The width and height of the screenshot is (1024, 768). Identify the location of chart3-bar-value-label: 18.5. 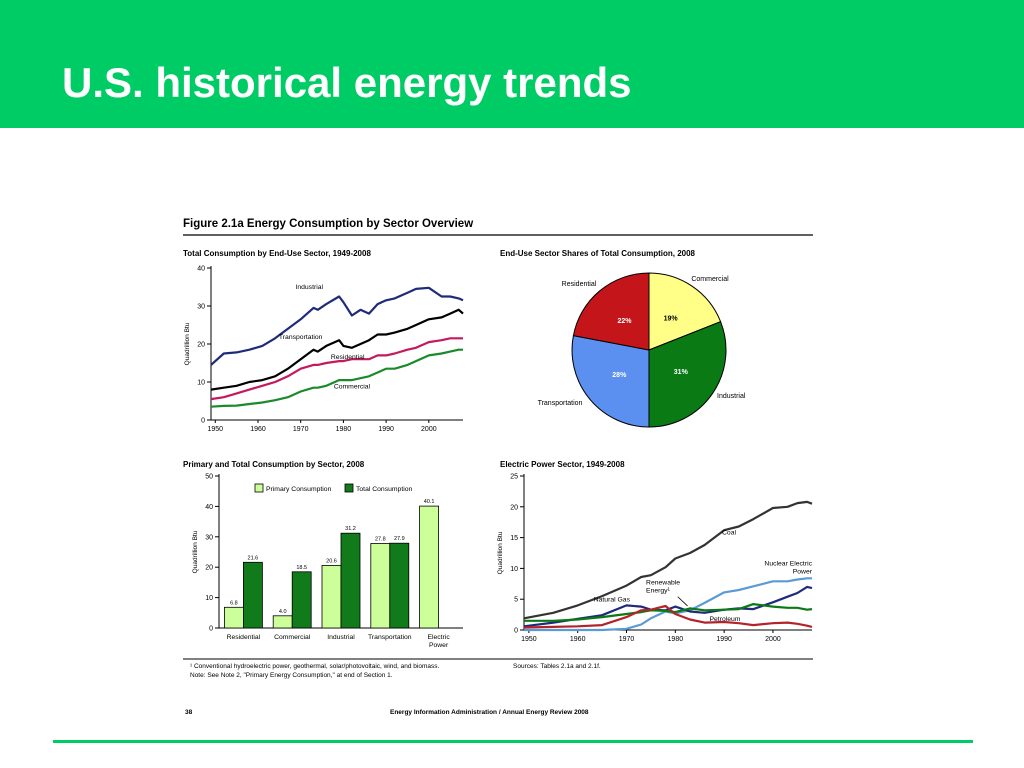
(301, 568).